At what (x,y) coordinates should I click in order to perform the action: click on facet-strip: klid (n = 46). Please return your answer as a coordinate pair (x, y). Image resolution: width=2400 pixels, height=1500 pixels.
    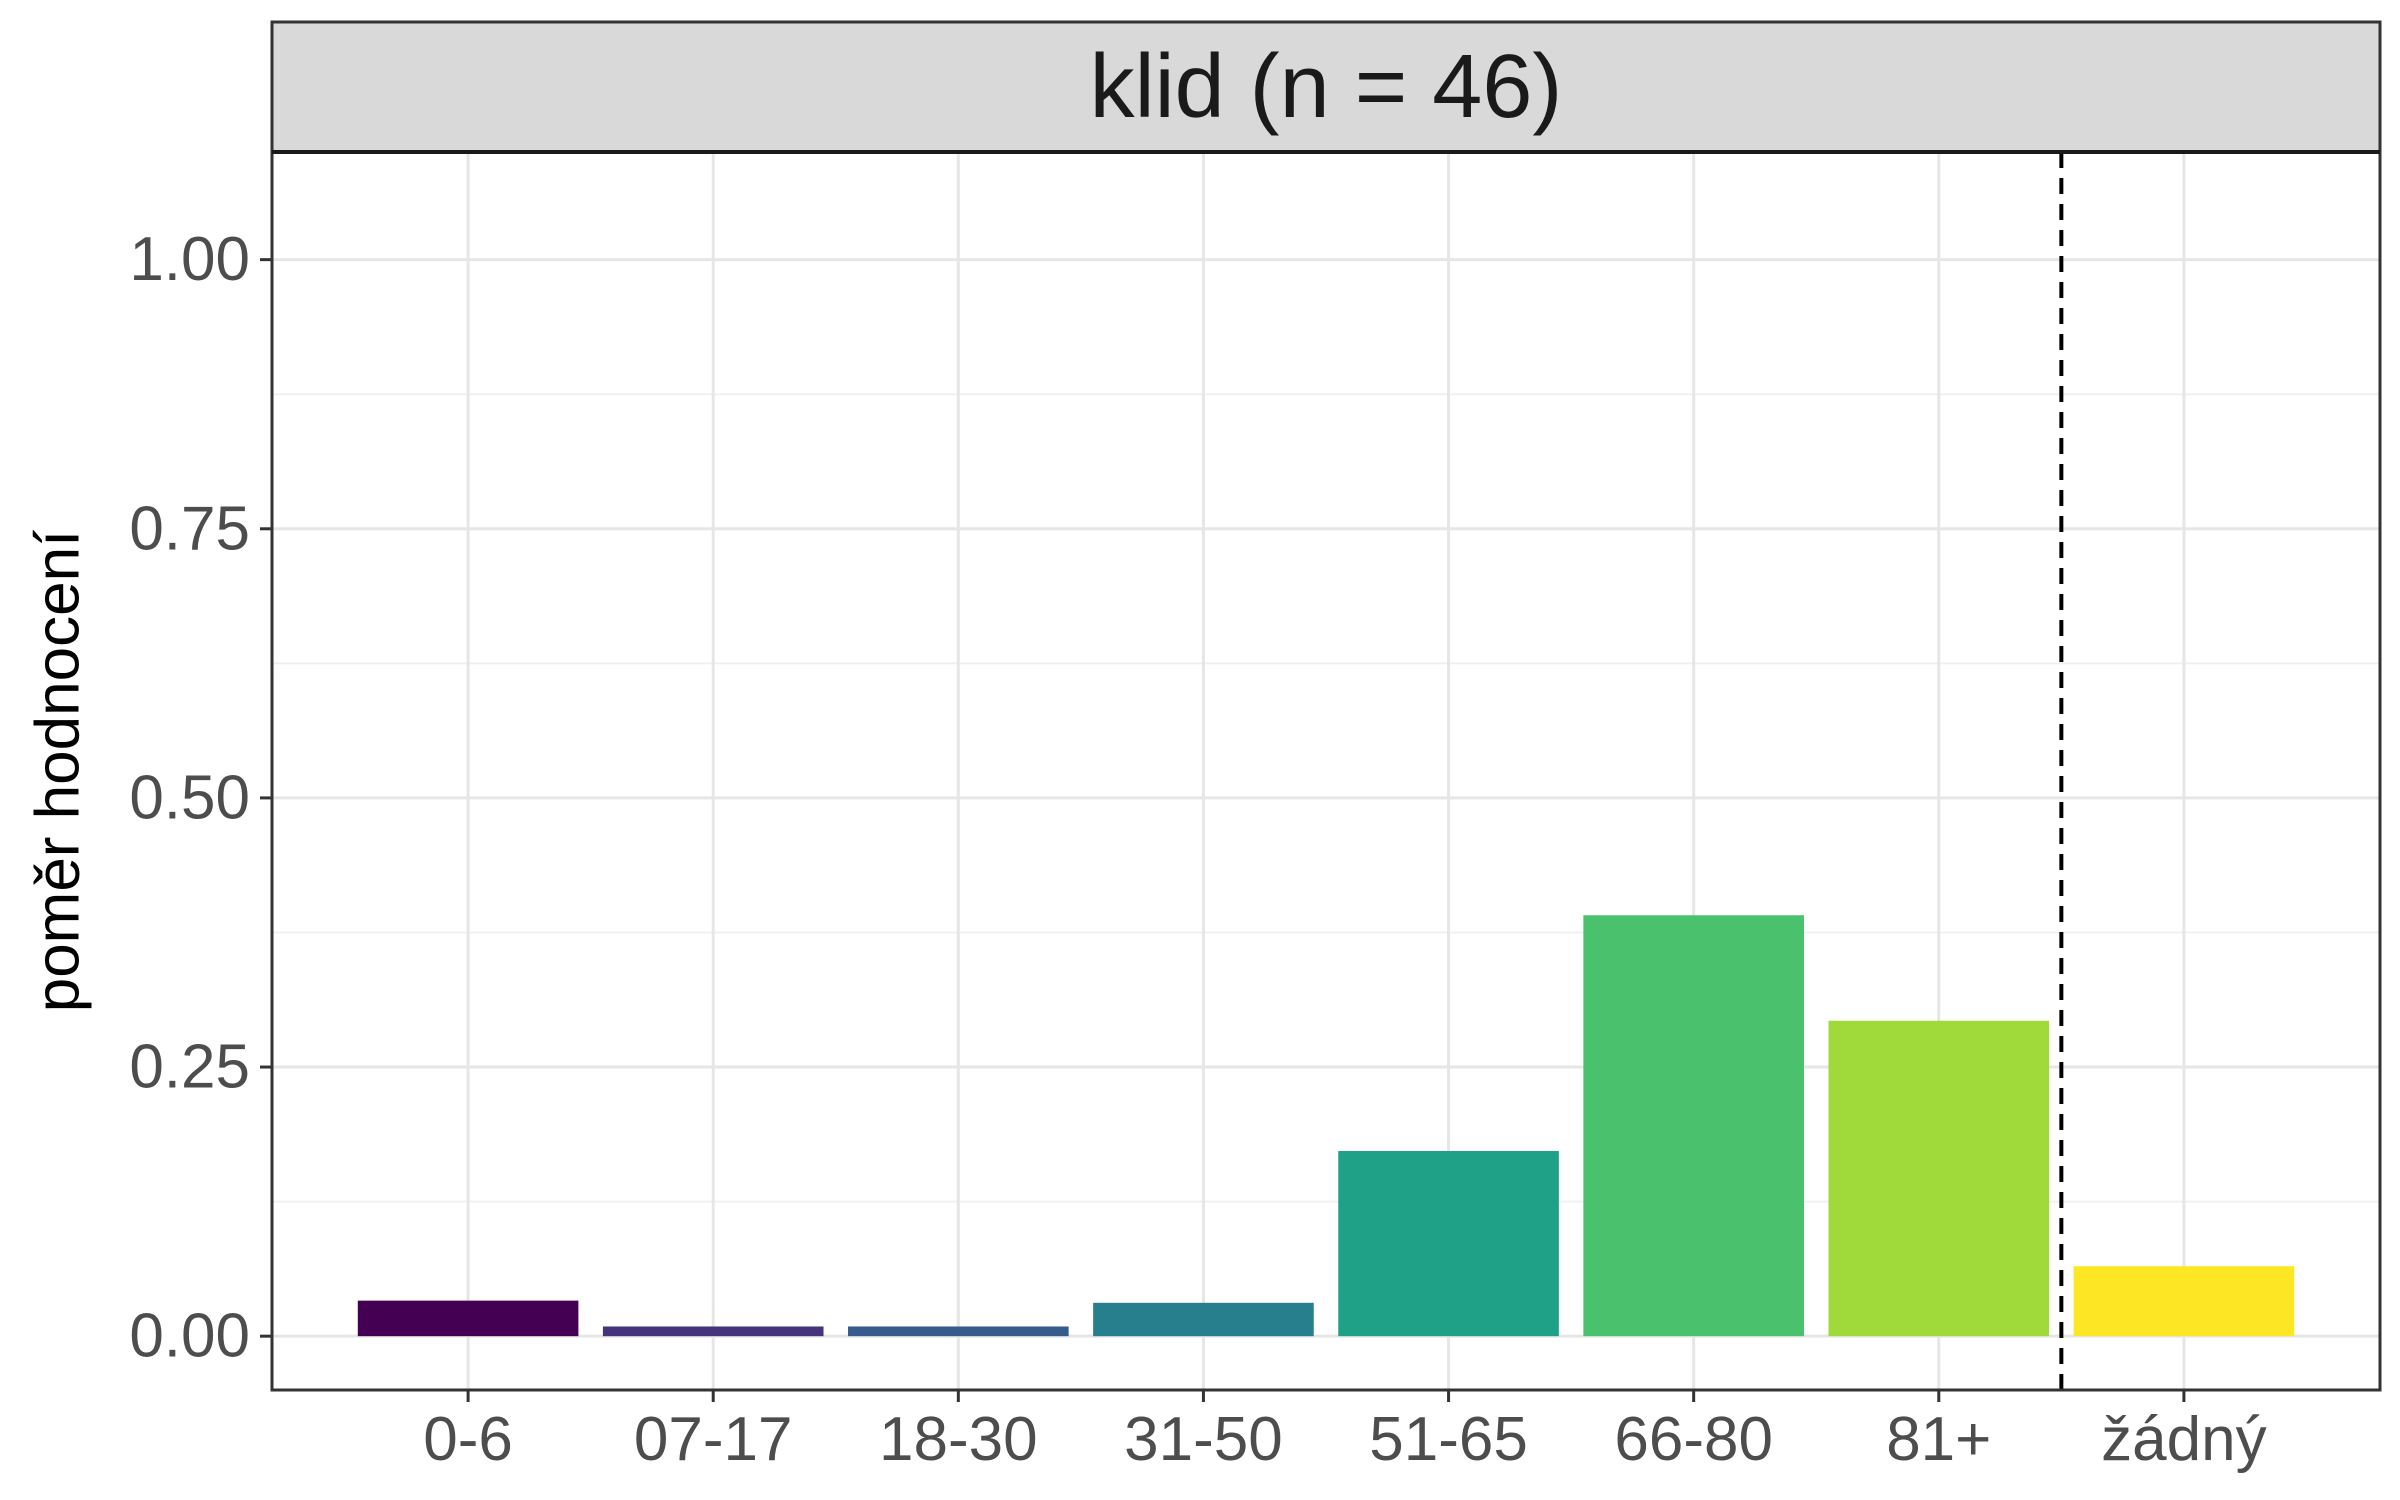
    Looking at the image, I should click on (1326, 87).